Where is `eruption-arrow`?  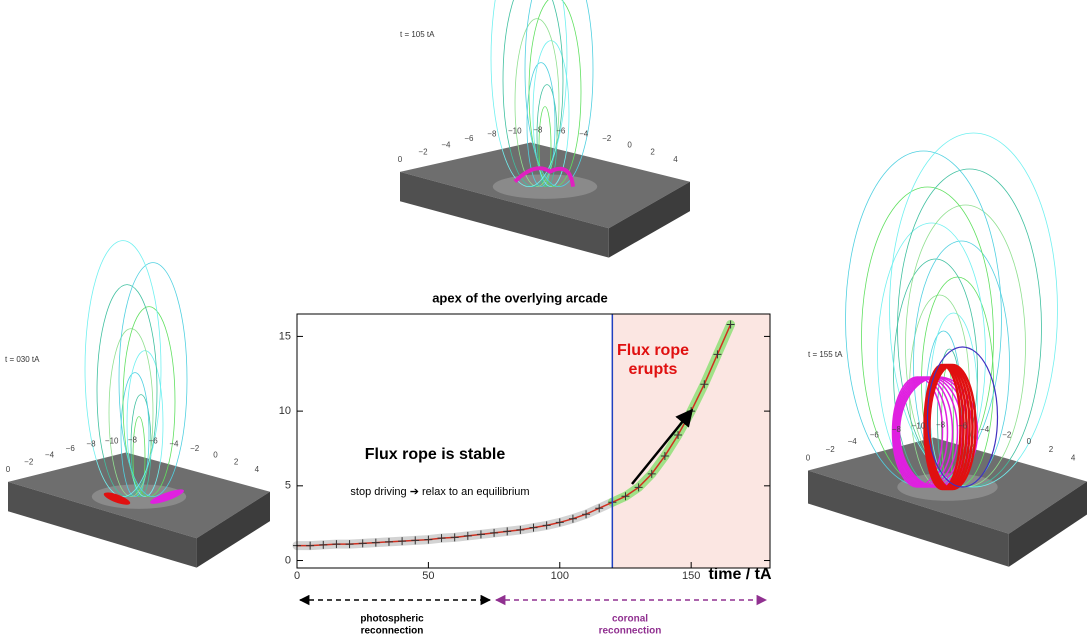
eruption-arrow is located at coordinates (662, 446).